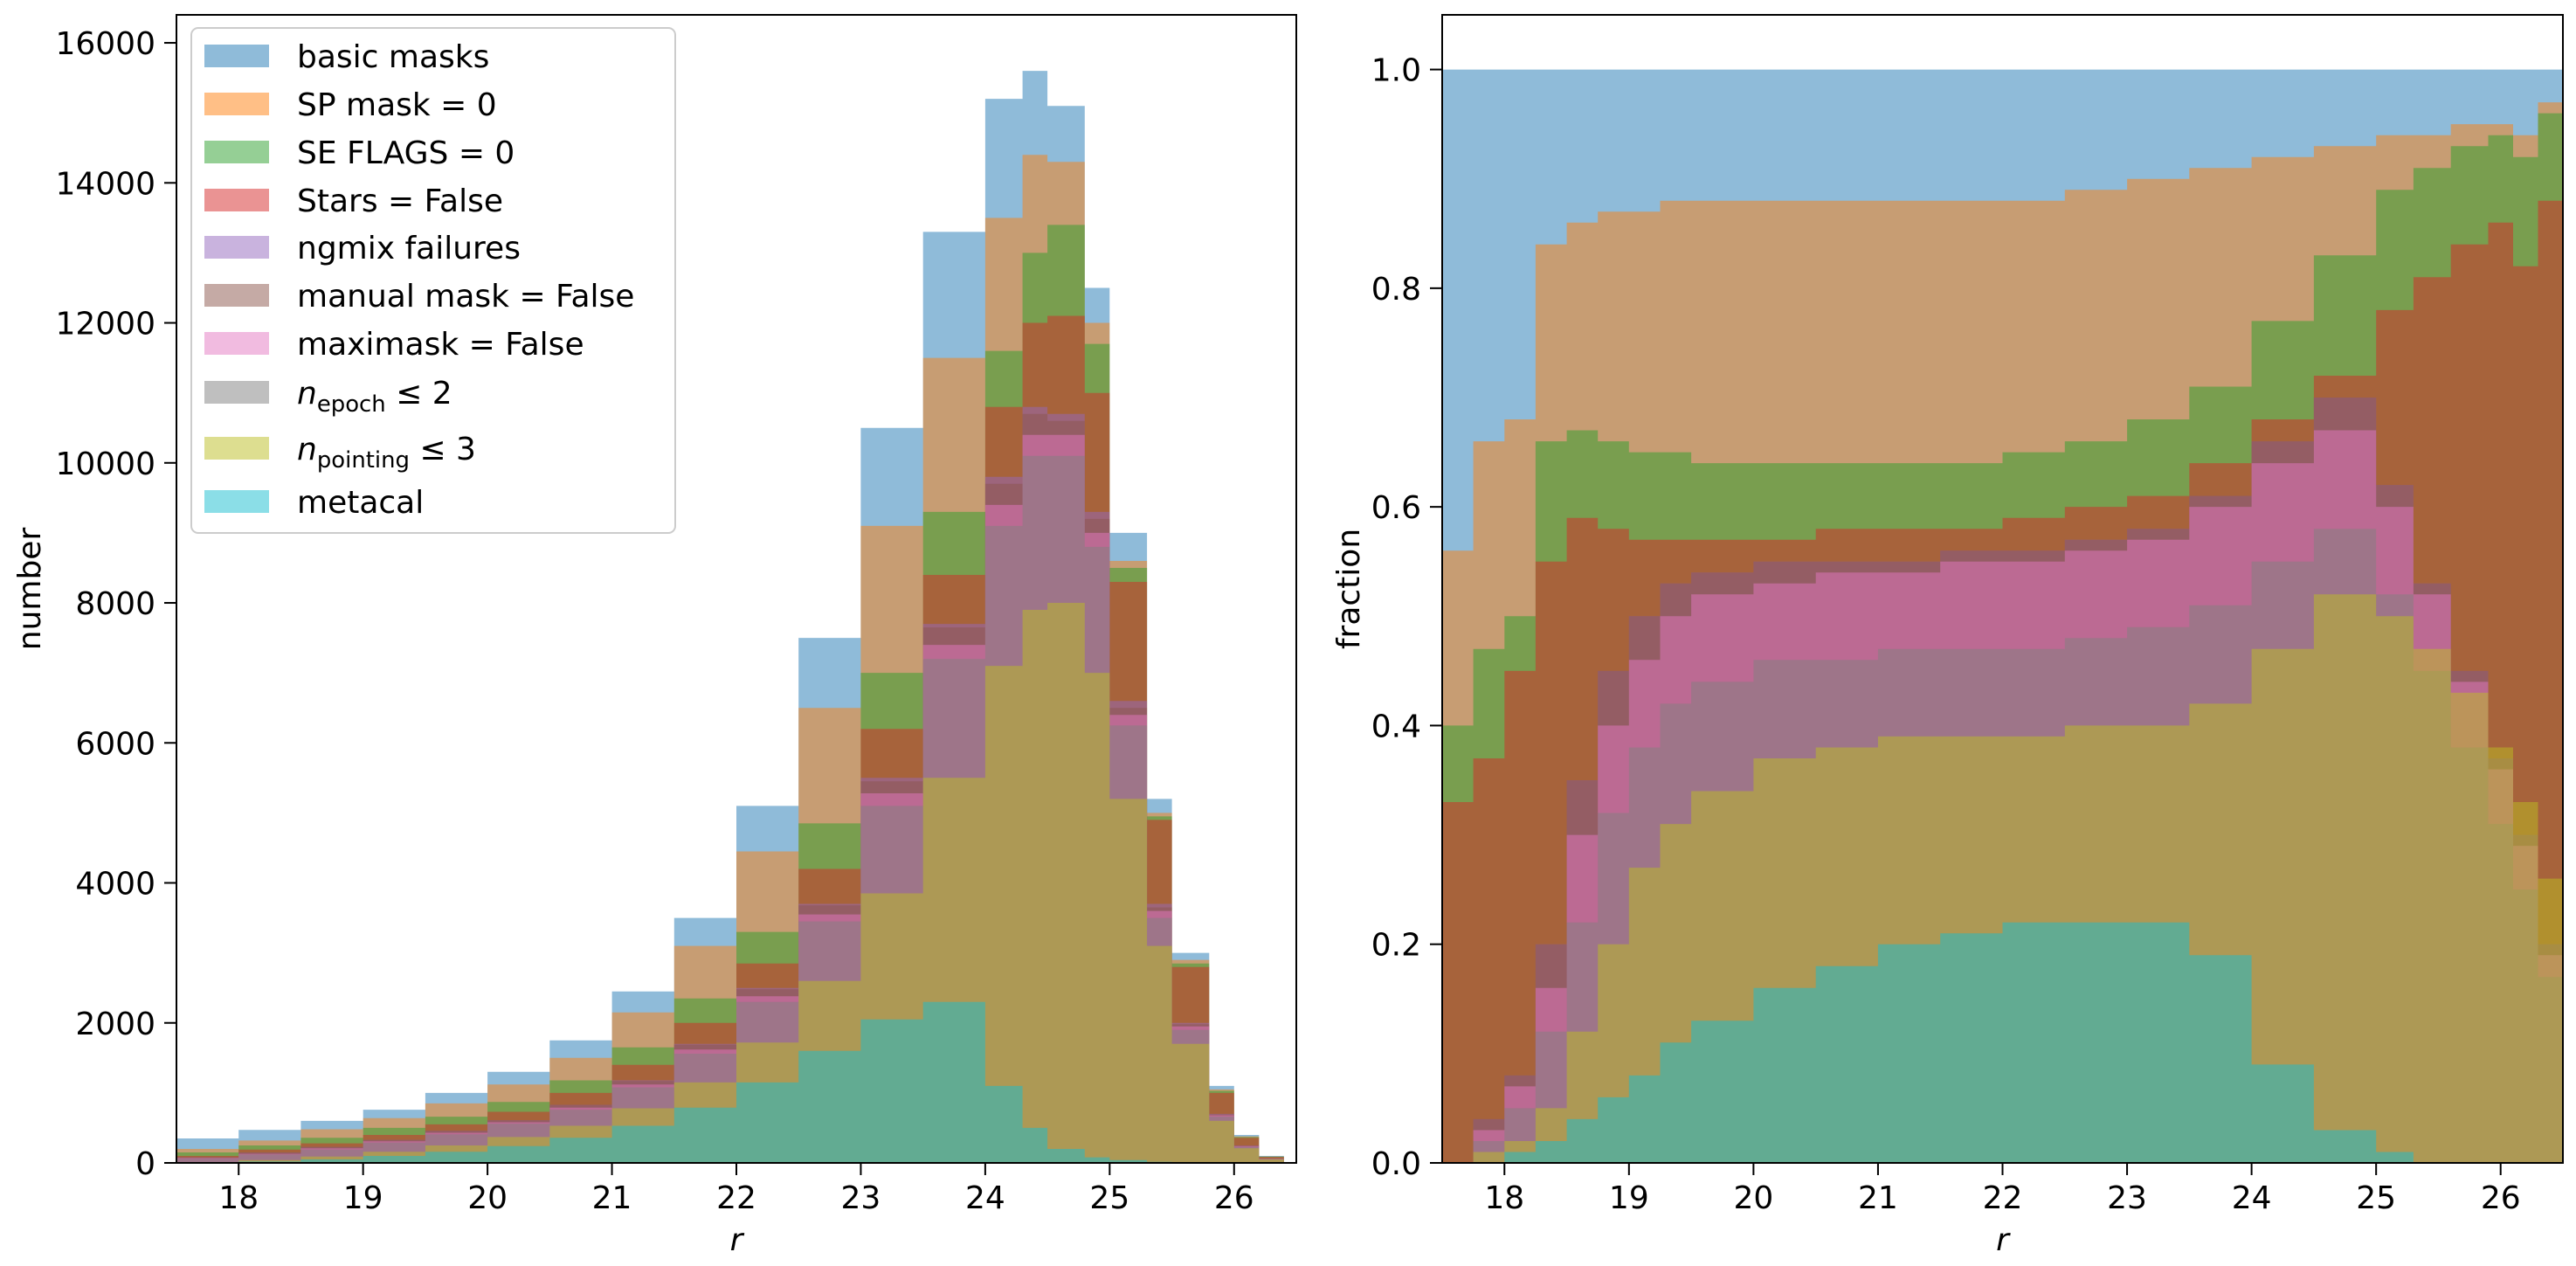 Image resolution: width=2576 pixels, height=1266 pixels. What do you see at coordinates (105, 324) in the screenshot?
I see `y-tick-label: 12000` at bounding box center [105, 324].